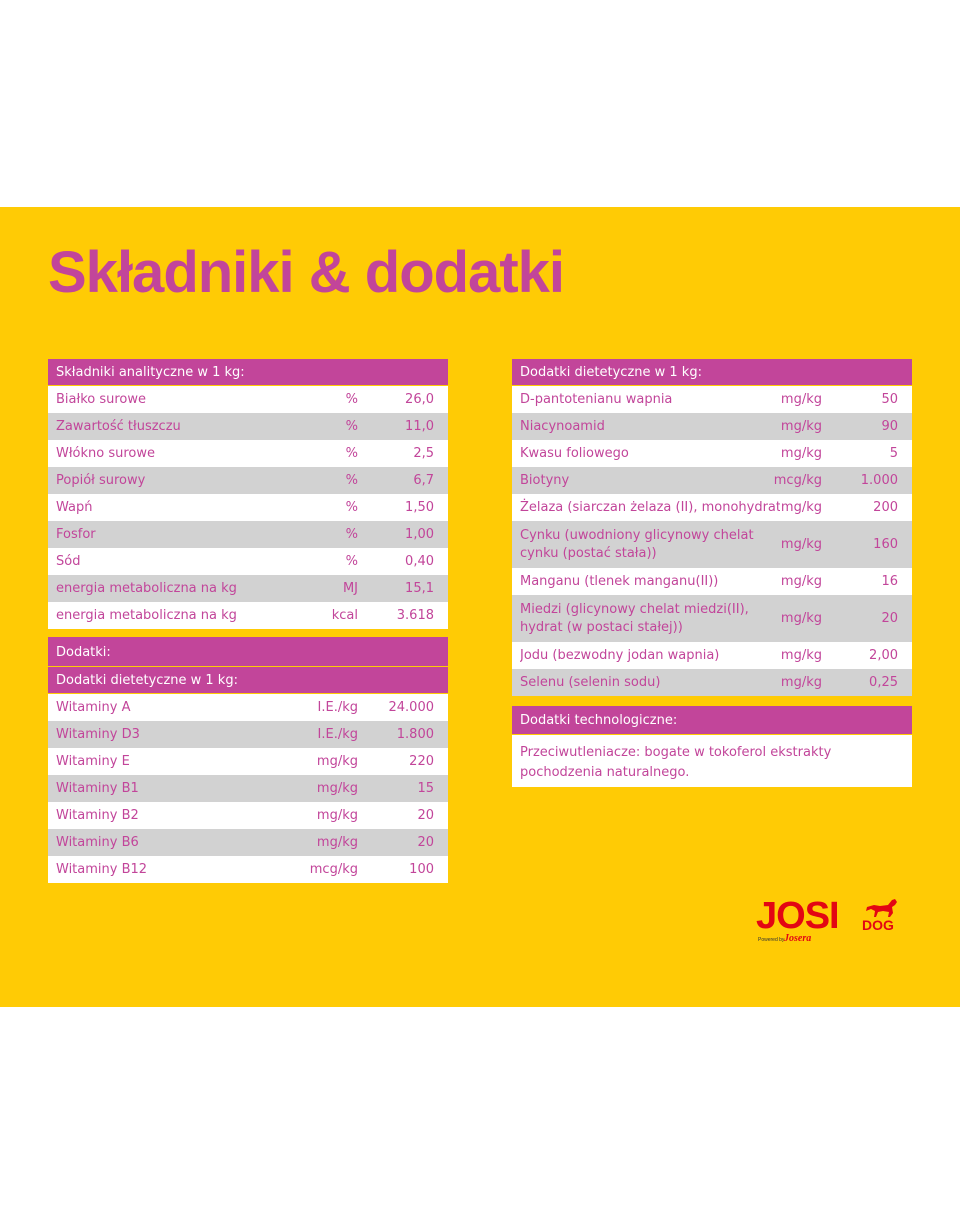  What do you see at coordinates (893, 453) in the screenshot?
I see `row-value: 5` at bounding box center [893, 453].